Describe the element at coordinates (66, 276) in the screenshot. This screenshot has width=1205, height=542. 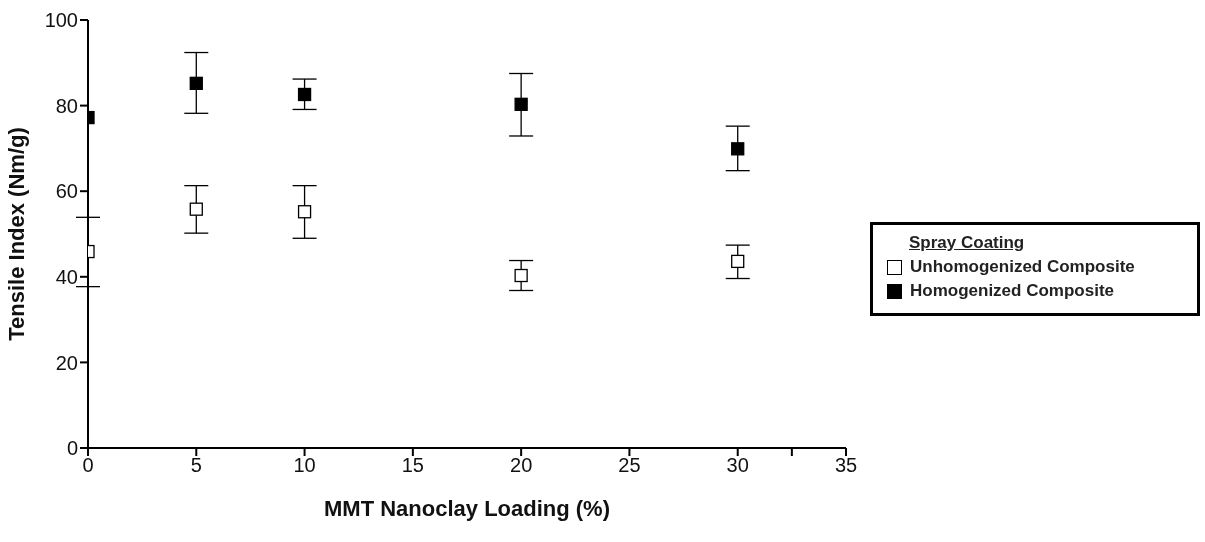
I see `y-tick-label: 40` at that location.